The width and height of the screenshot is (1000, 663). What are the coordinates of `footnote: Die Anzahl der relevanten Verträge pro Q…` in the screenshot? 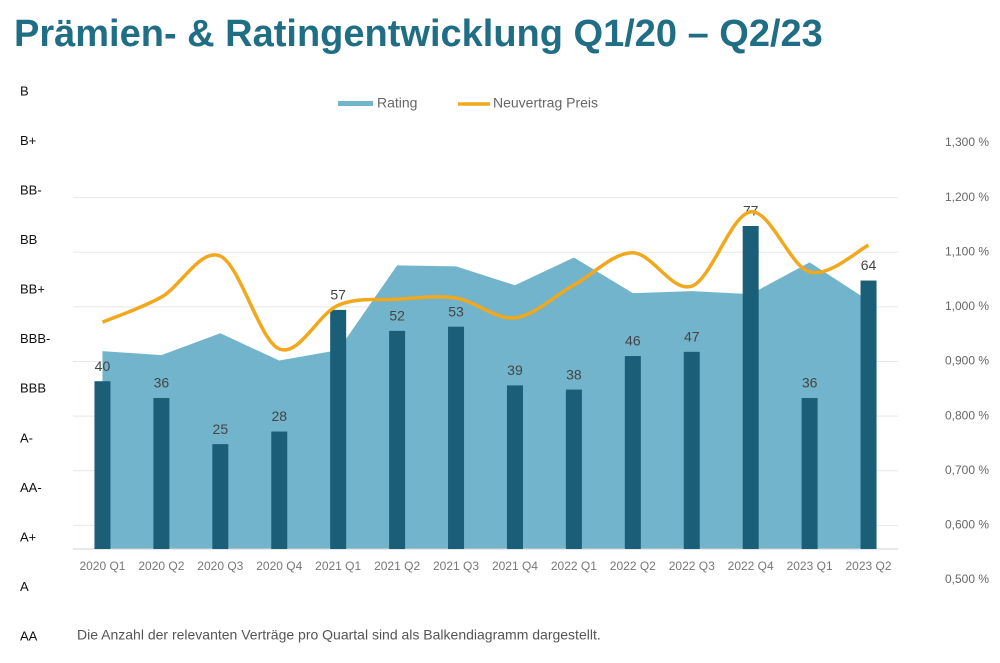 It's located at (339, 635).